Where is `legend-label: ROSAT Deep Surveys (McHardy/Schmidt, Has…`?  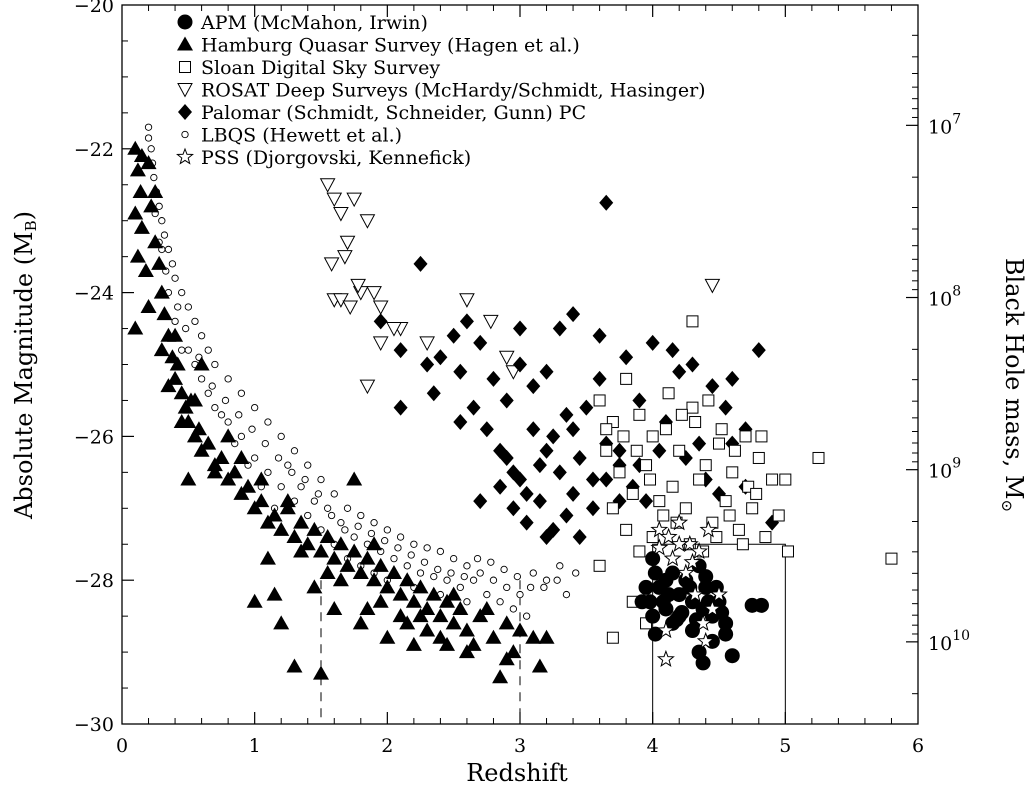
legend-label: ROSAT Deep Surveys (McHardy/Schmidt, Has… is located at coordinates (453, 91).